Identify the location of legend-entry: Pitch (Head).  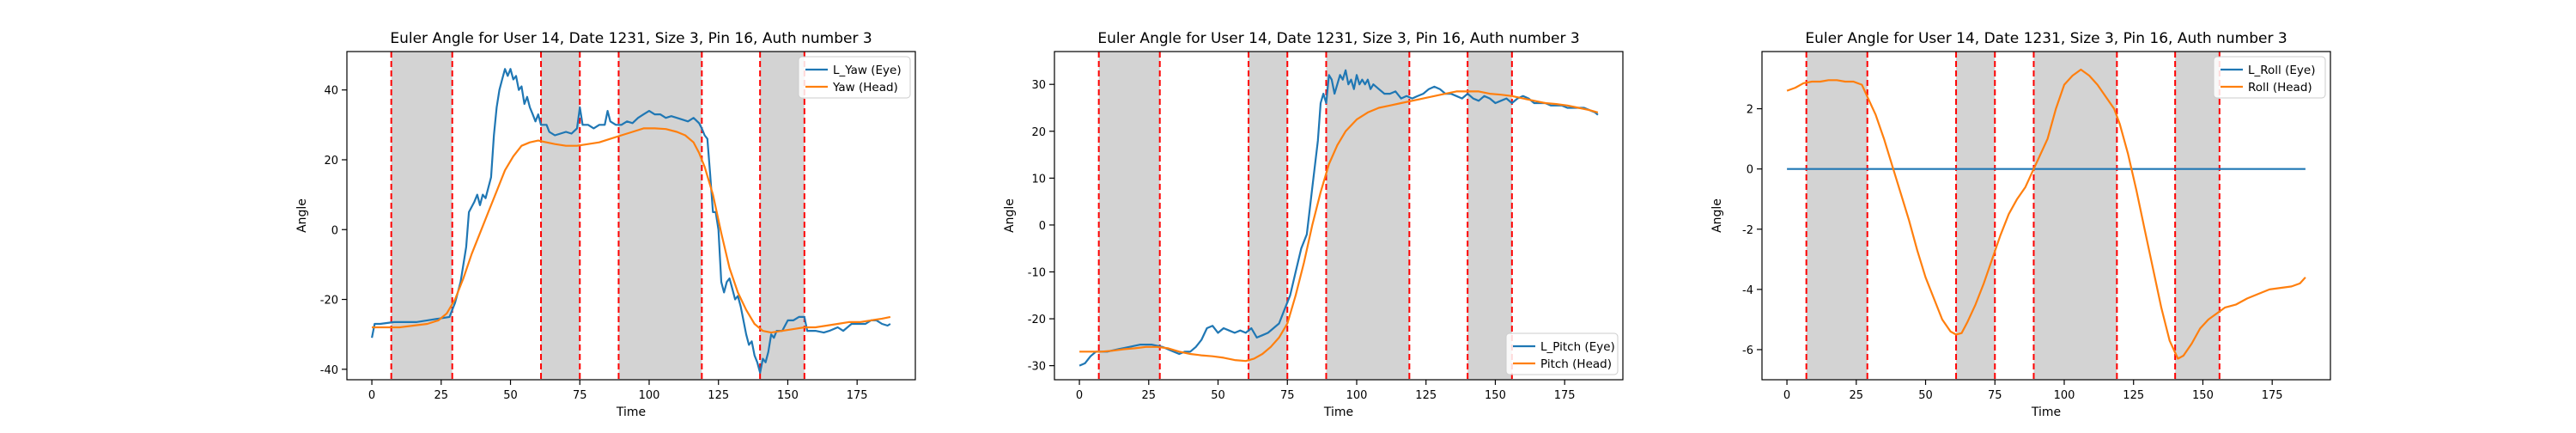
(1576, 364).